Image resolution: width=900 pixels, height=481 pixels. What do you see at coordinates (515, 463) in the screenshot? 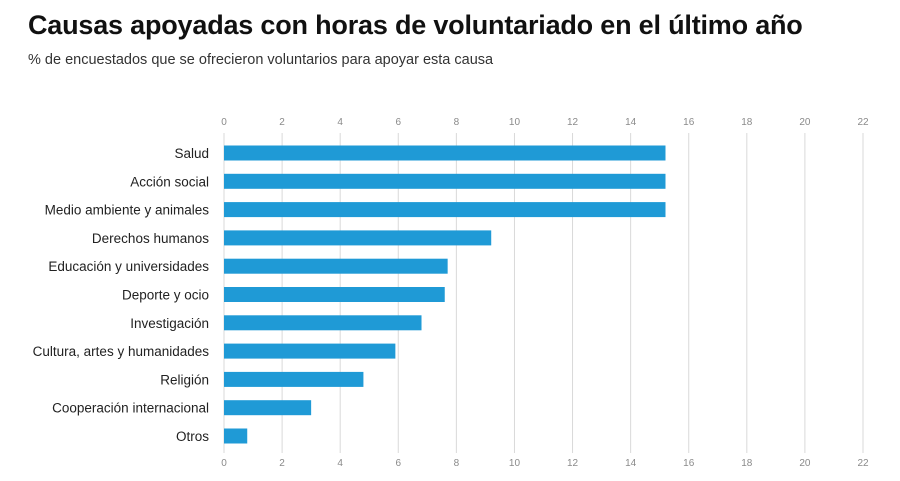
I see `x-tick-label-bottom: 10` at bounding box center [515, 463].